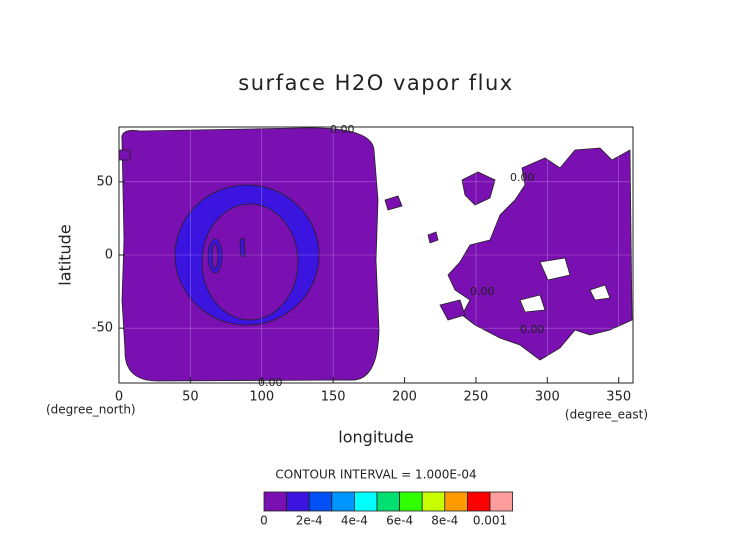 Image resolution: width=752 pixels, height=536 pixels. I want to click on x-unit: (degree_east), so click(606, 415).